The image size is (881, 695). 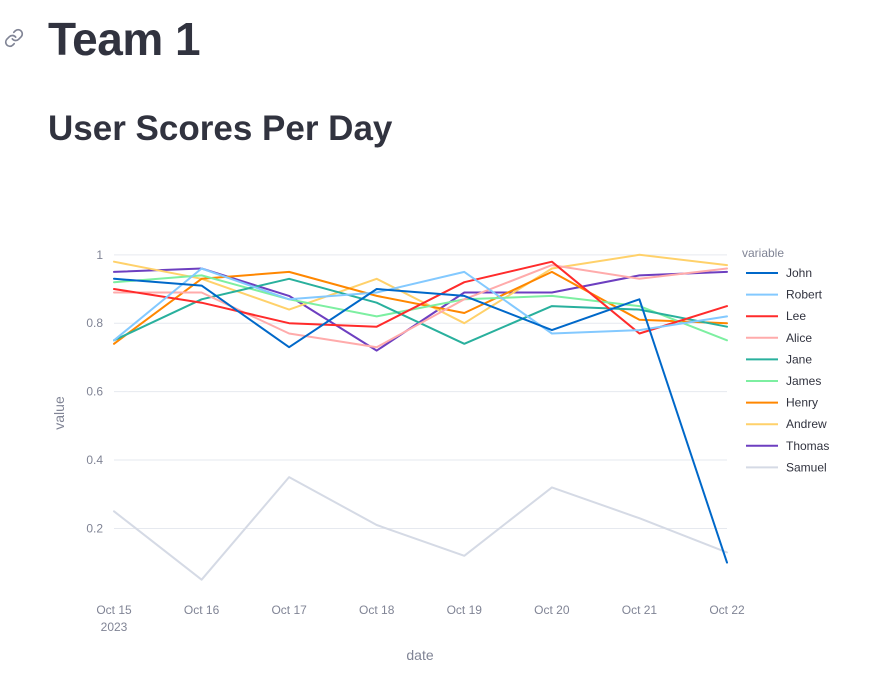 What do you see at coordinates (419, 655) in the screenshot?
I see `x-axis-title: date` at bounding box center [419, 655].